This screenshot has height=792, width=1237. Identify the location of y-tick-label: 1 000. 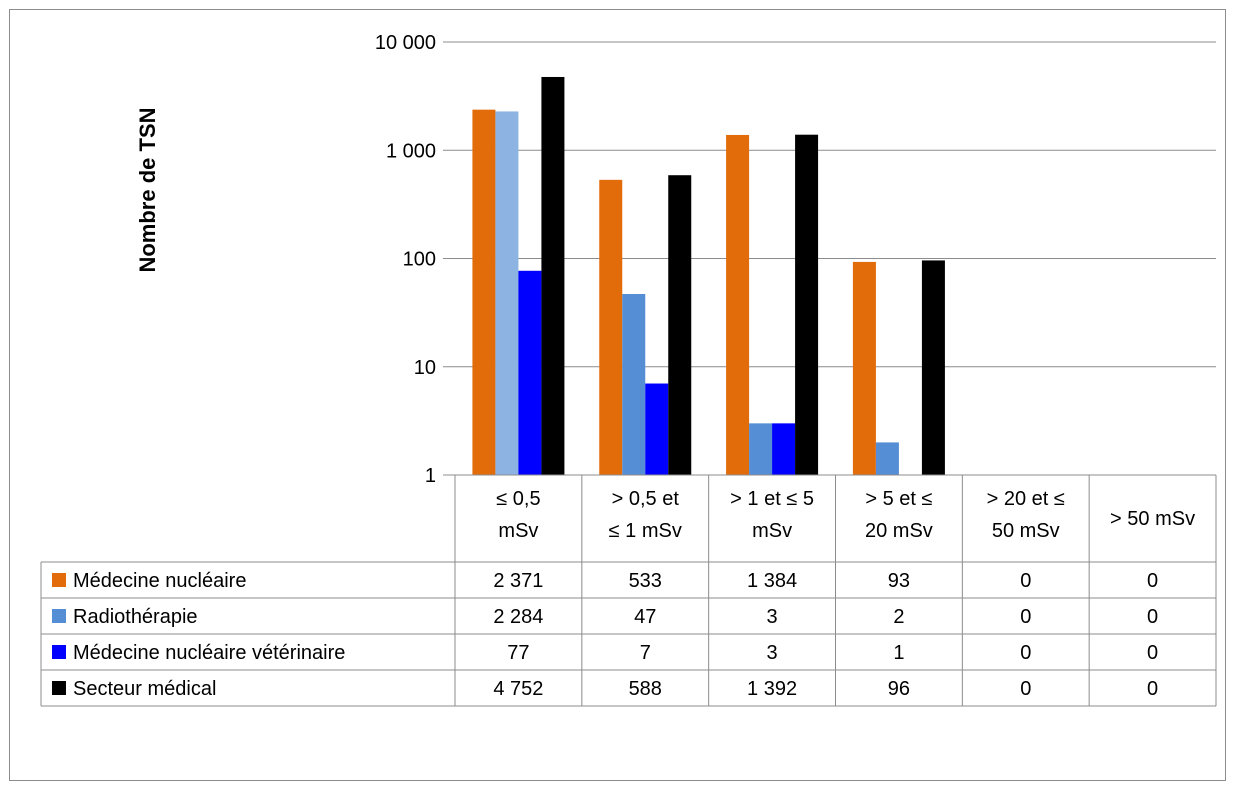
(411, 151).